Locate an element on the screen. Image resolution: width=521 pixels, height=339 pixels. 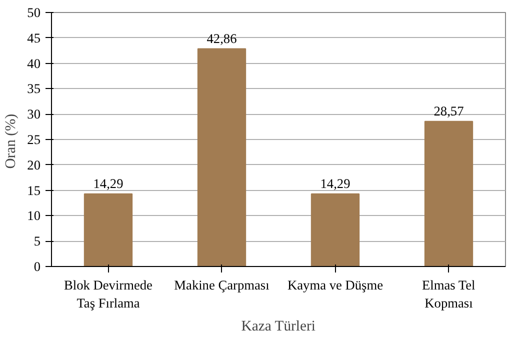
x-tick-label: Makine Çarpması is located at coordinates (222, 285).